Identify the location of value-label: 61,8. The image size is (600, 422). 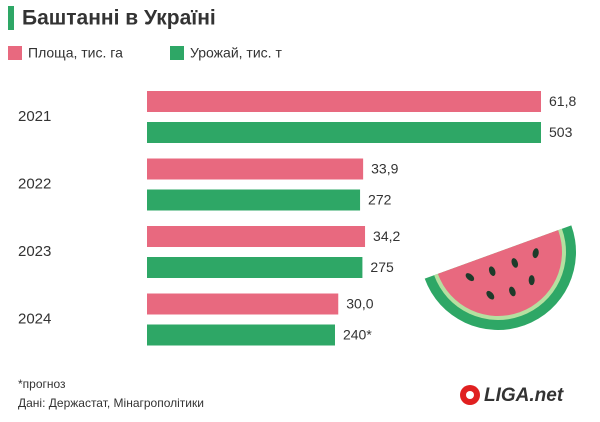
(562, 101).